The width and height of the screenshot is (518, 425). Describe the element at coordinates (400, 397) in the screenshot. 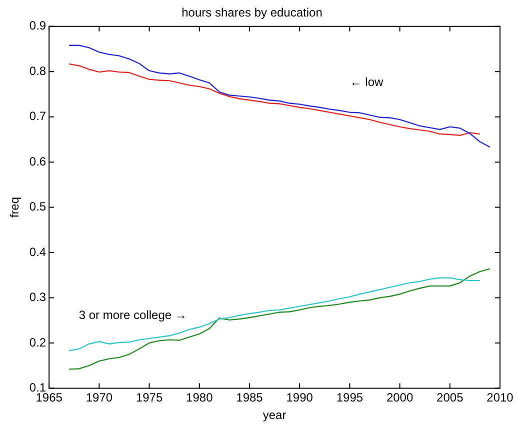

I see `x-tick-label: 2000` at that location.